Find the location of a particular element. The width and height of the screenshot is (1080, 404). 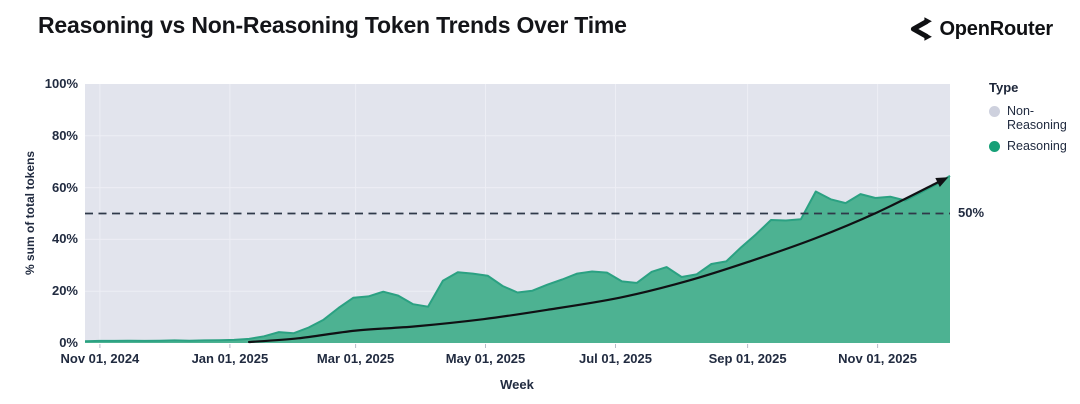

legend-item-non-reasoning: Non-Reasoning is located at coordinates (1029, 118).